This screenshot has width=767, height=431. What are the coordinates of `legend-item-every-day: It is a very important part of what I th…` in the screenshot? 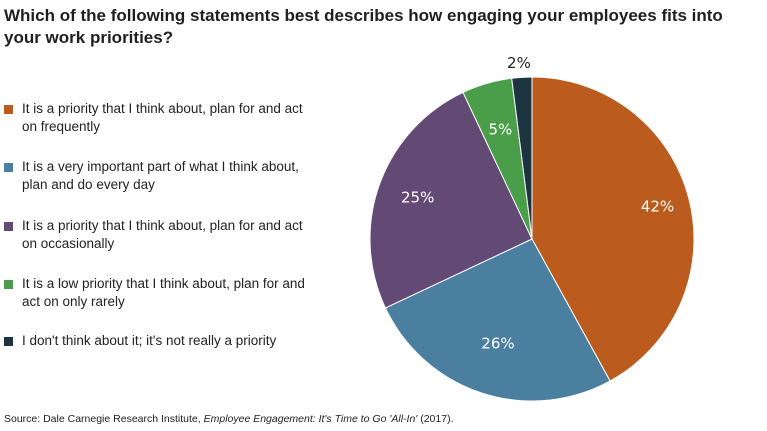 It's located at (158, 176).